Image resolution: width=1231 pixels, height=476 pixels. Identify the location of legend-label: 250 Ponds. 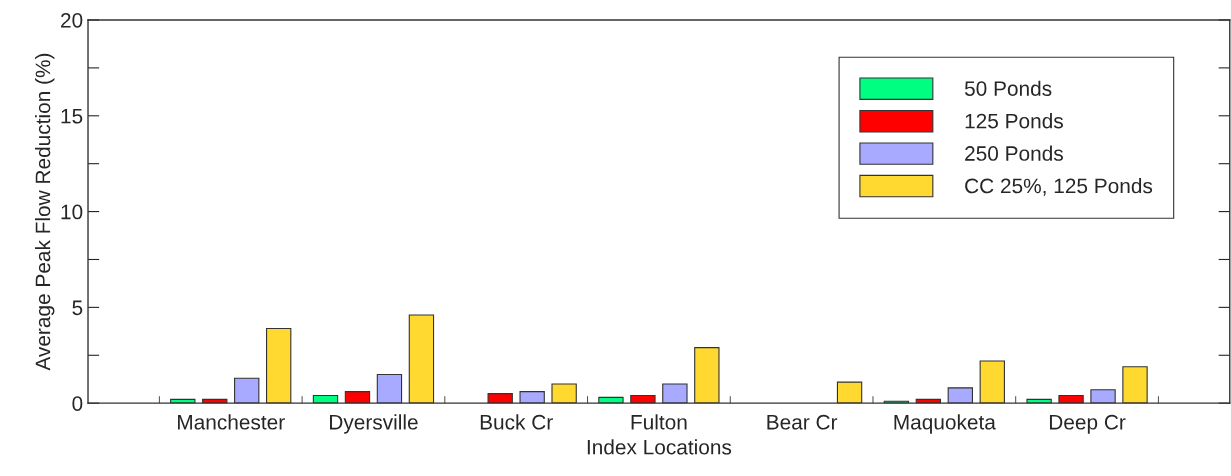
(1014, 153).